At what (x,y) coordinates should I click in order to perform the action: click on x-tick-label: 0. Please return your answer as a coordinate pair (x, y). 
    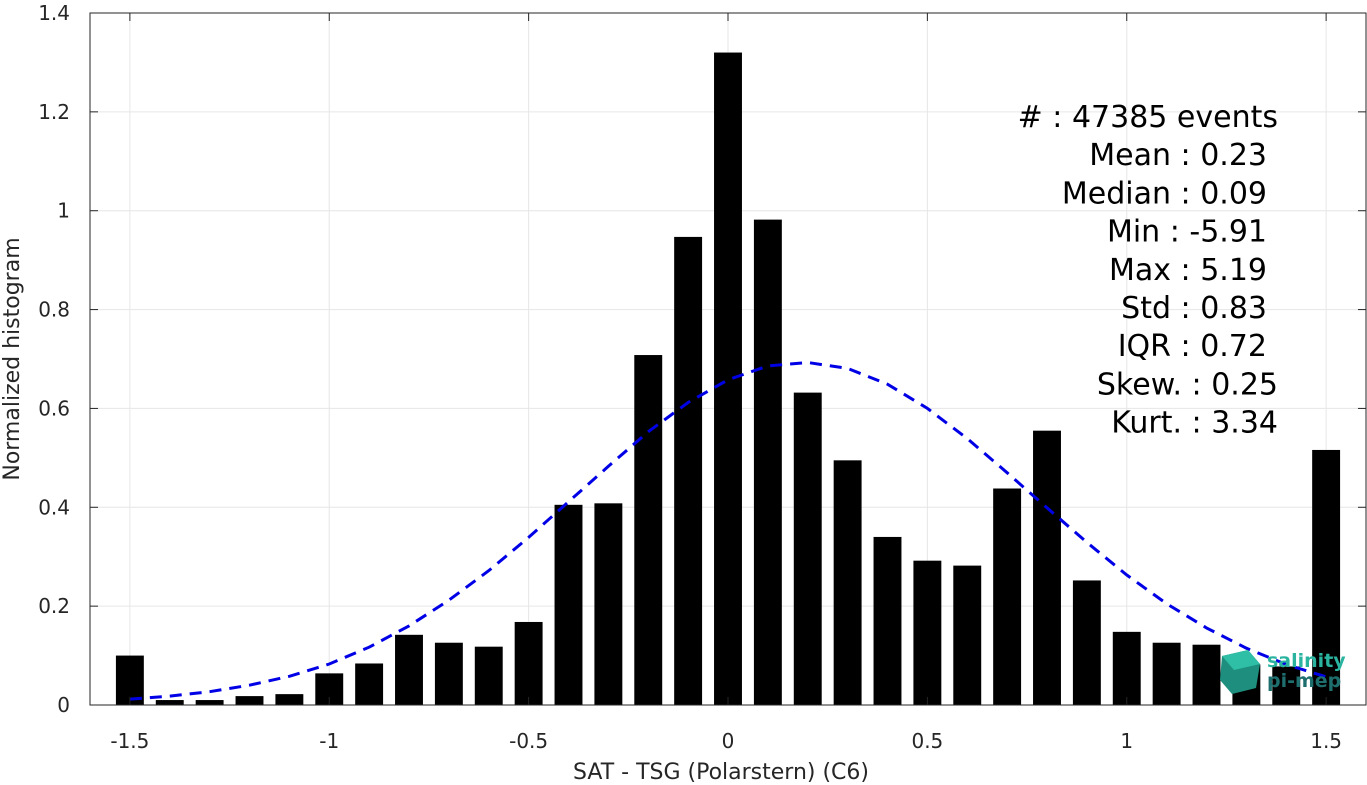
    Looking at the image, I should click on (728, 741).